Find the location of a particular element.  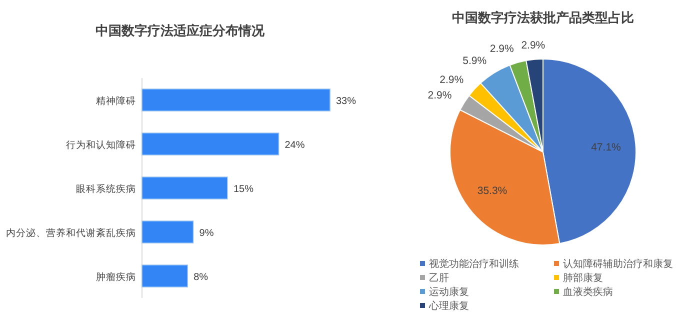

legend-label: 血液类疾病 is located at coordinates (588, 292).